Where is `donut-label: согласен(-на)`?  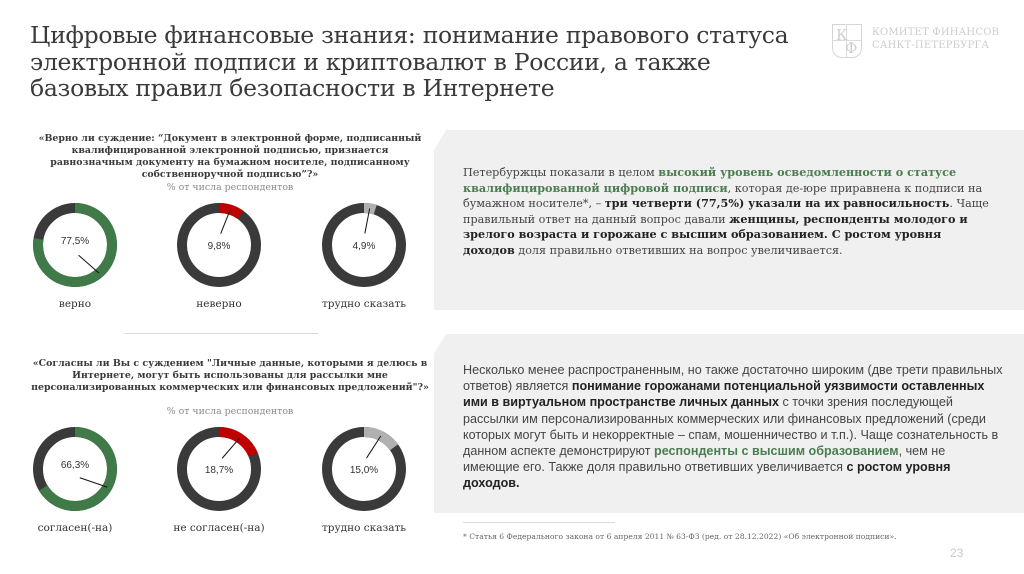 donut-label: согласен(-на) is located at coordinates (75, 528).